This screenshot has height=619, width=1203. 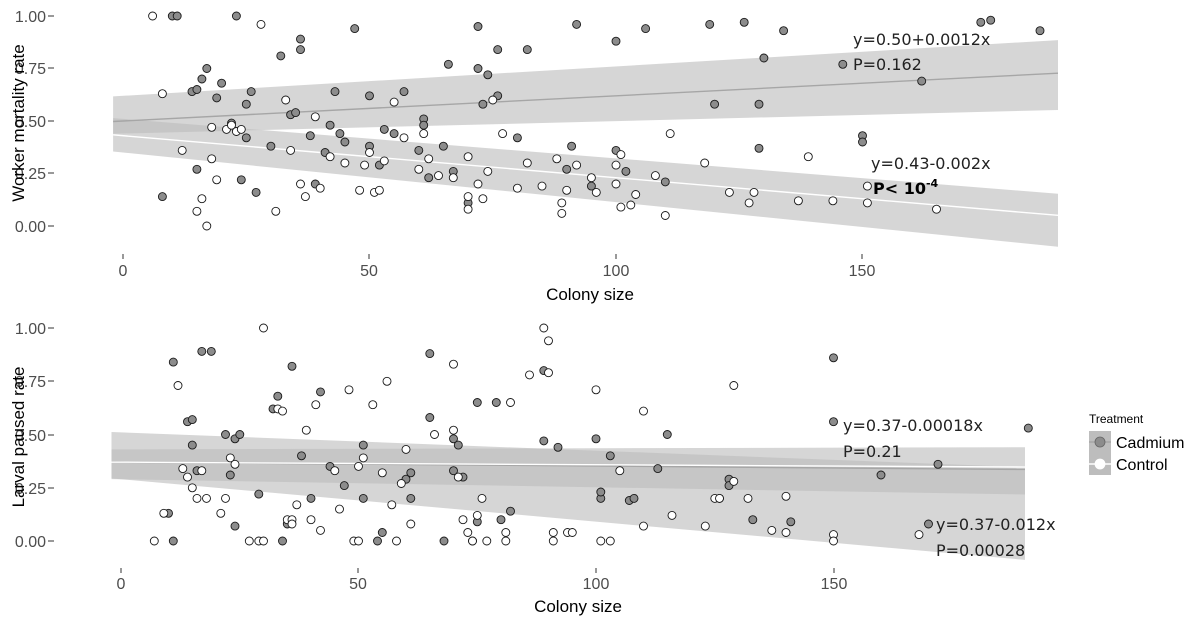 I want to click on legend-label-control: Control, so click(x=1142, y=465).